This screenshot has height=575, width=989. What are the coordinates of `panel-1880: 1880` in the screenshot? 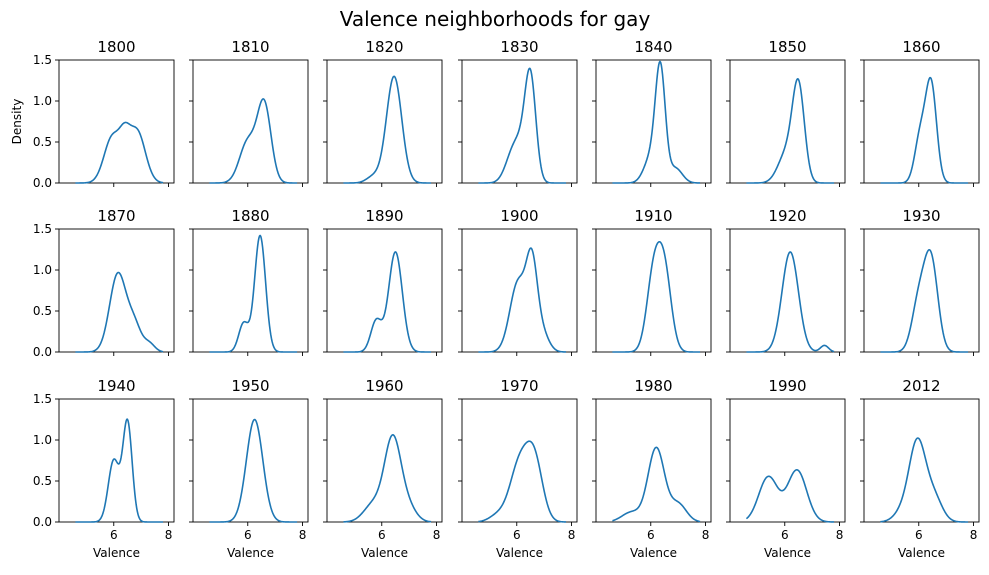 It's located at (249, 281).